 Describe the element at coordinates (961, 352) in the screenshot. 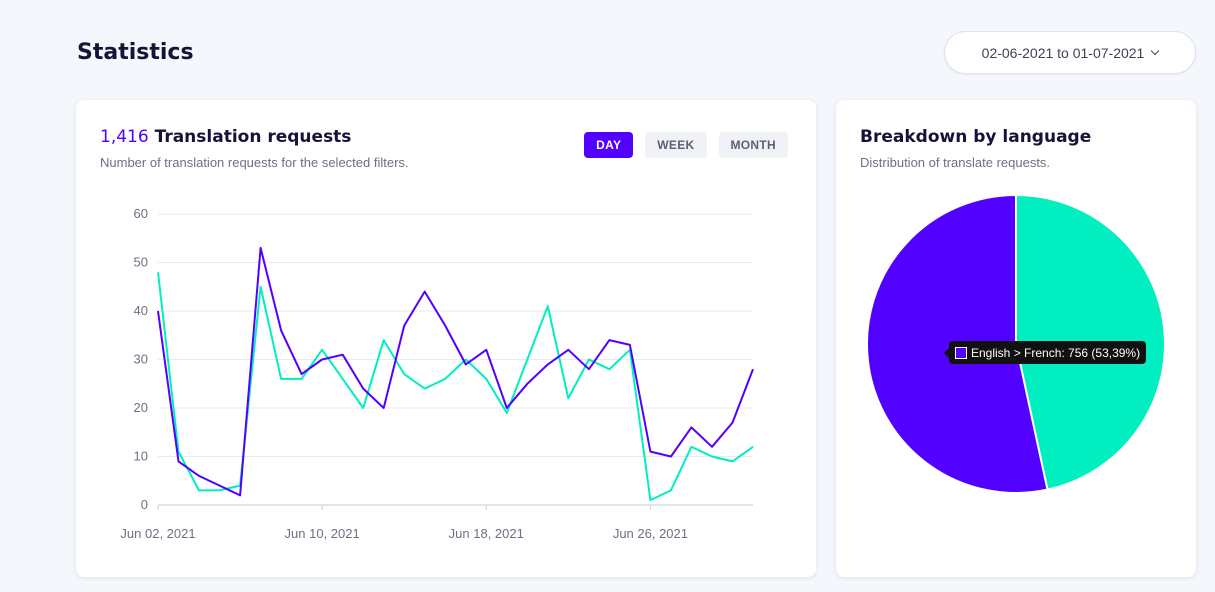

I see `tooltip-swatch` at that location.